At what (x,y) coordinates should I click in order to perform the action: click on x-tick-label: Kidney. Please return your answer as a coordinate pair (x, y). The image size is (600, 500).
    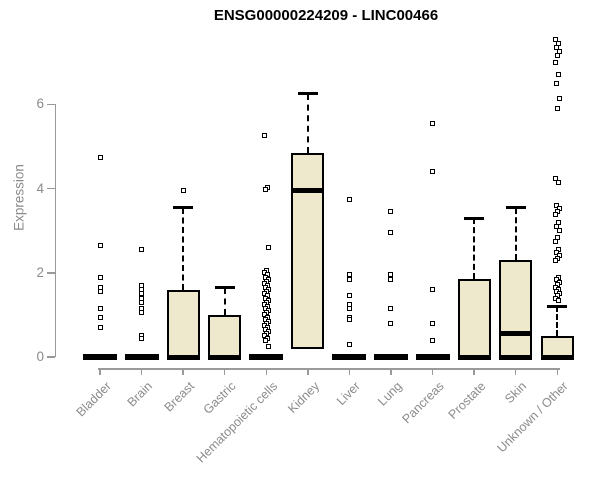
    Looking at the image, I should click on (303, 397).